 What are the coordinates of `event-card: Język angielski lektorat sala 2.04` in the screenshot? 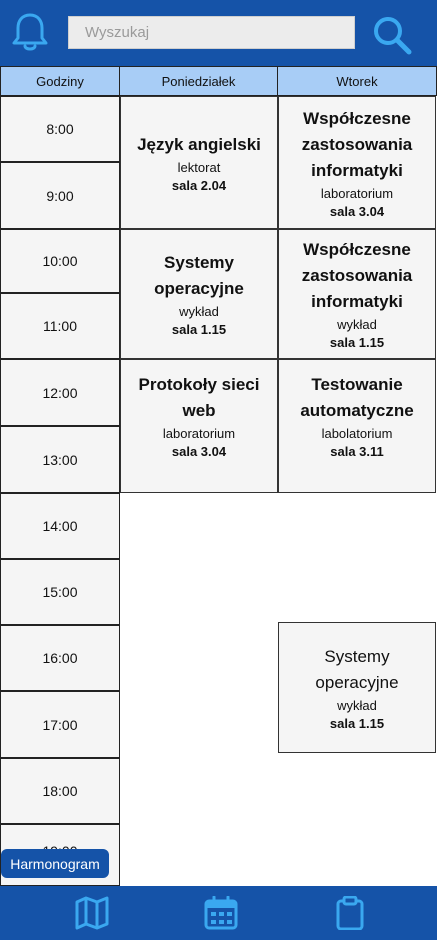 It's located at (199, 162).